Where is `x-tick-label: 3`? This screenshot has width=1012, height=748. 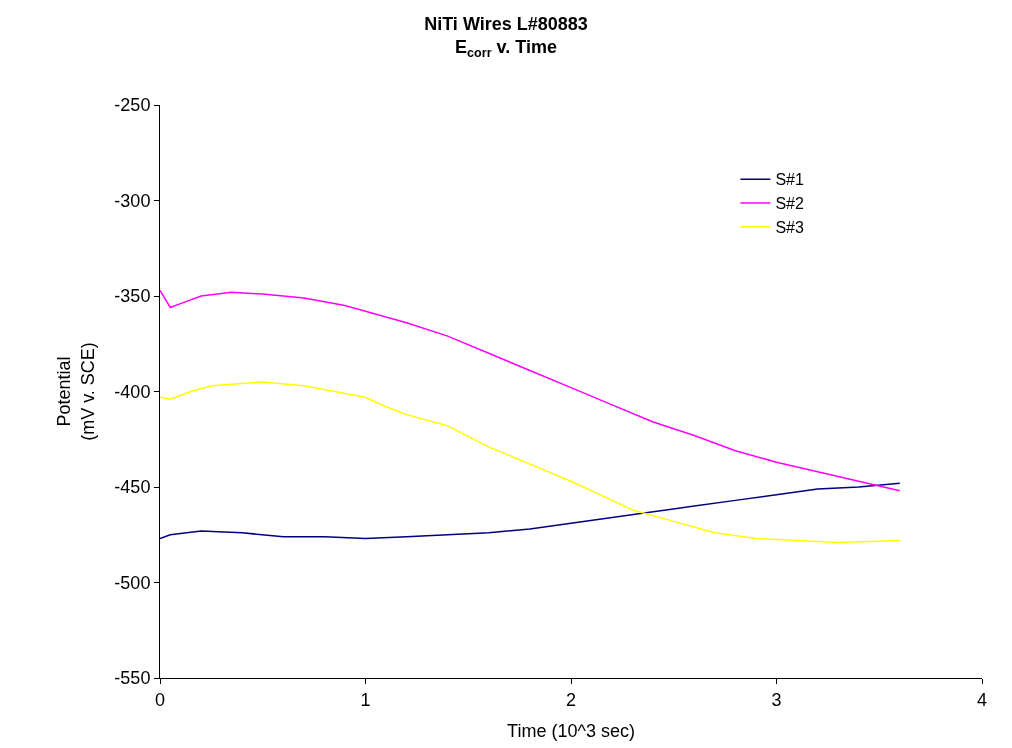 x-tick-label: 3 is located at coordinates (776, 699).